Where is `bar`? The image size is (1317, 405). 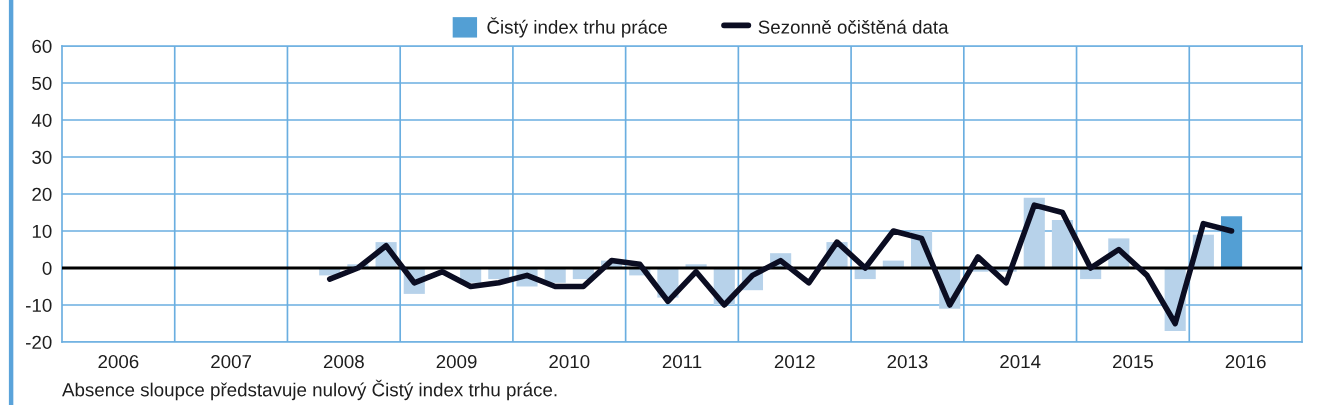 bar is located at coordinates (1231, 242).